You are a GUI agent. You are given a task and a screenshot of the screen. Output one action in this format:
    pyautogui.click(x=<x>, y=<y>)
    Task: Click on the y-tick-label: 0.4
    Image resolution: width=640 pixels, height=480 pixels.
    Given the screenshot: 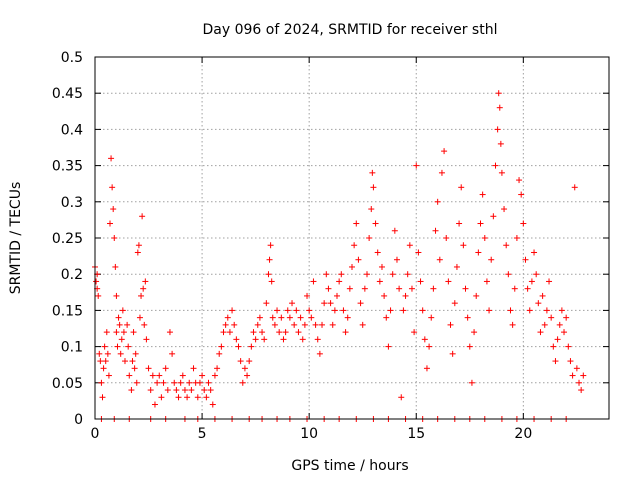 What is the action you would take?
    pyautogui.click(x=72, y=130)
    